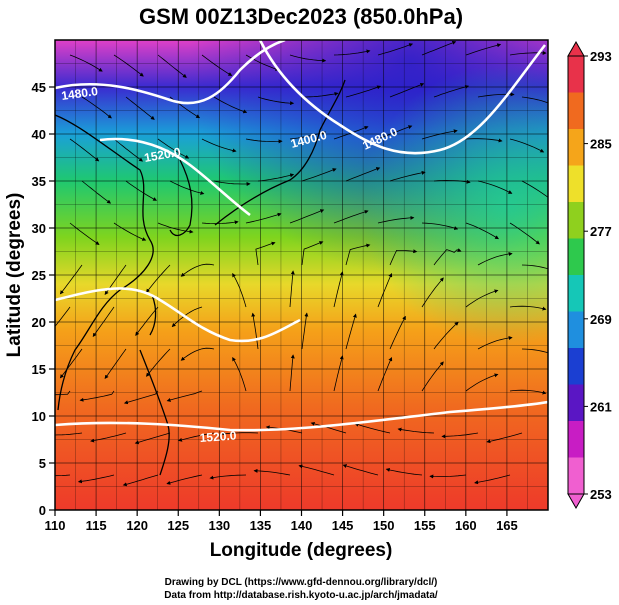 Image resolution: width=619 pixels, height=605 pixels. Describe the element at coordinates (576, 501) in the screenshot. I see `colorbar-bottom-arrow` at that location.